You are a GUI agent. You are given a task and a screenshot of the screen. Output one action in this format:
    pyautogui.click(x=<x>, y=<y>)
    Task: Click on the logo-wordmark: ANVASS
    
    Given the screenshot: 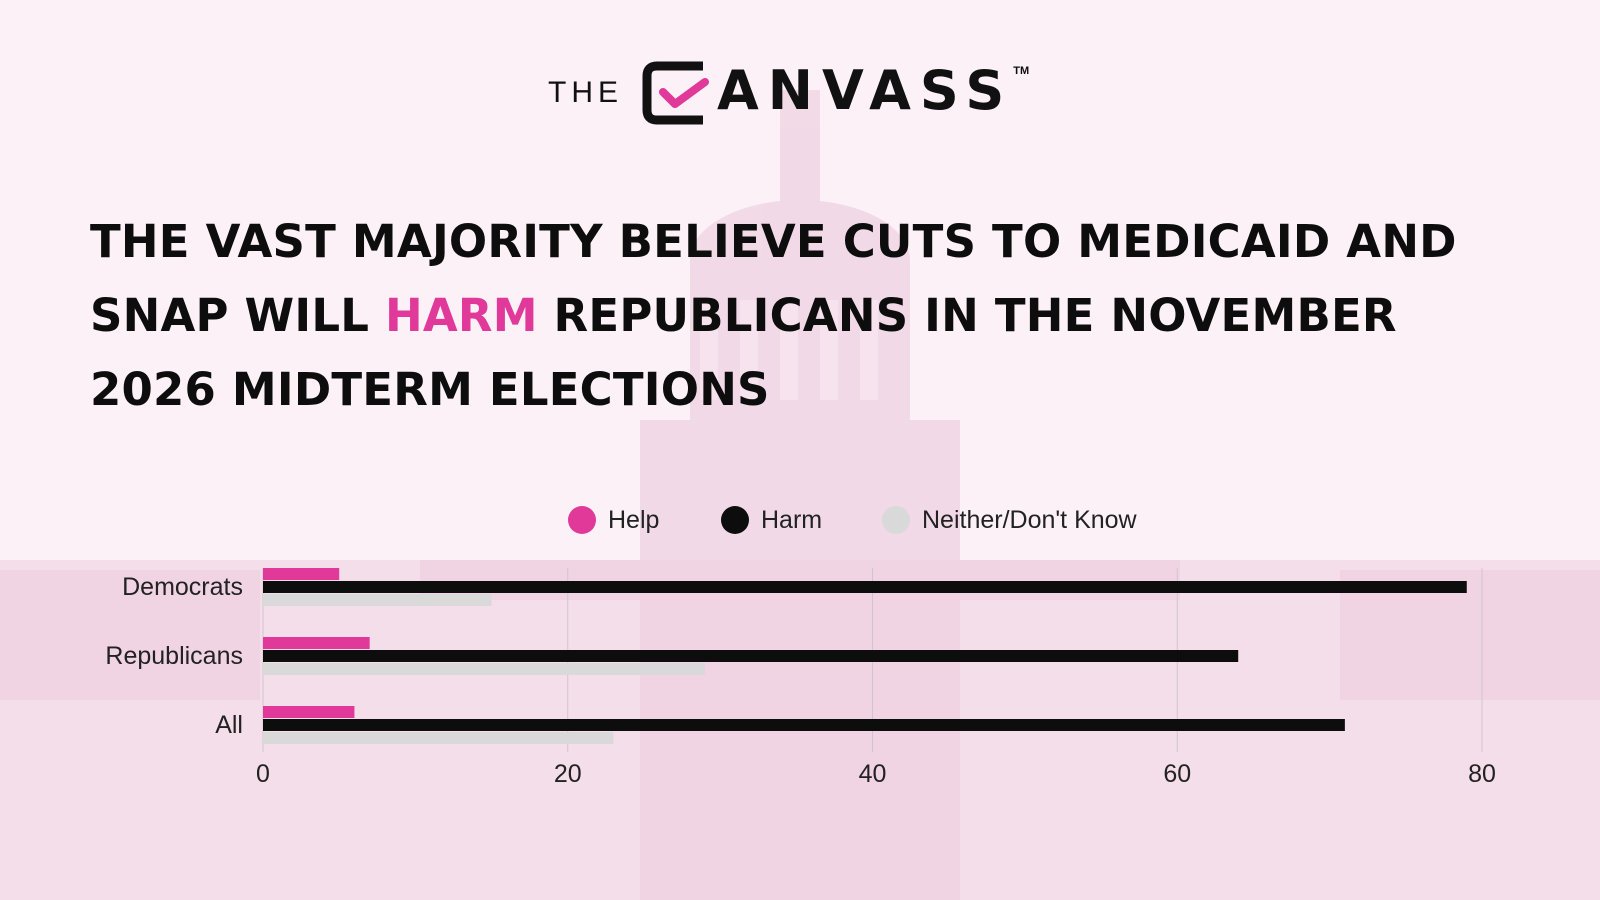 What is the action you would take?
    pyautogui.click(x=865, y=90)
    